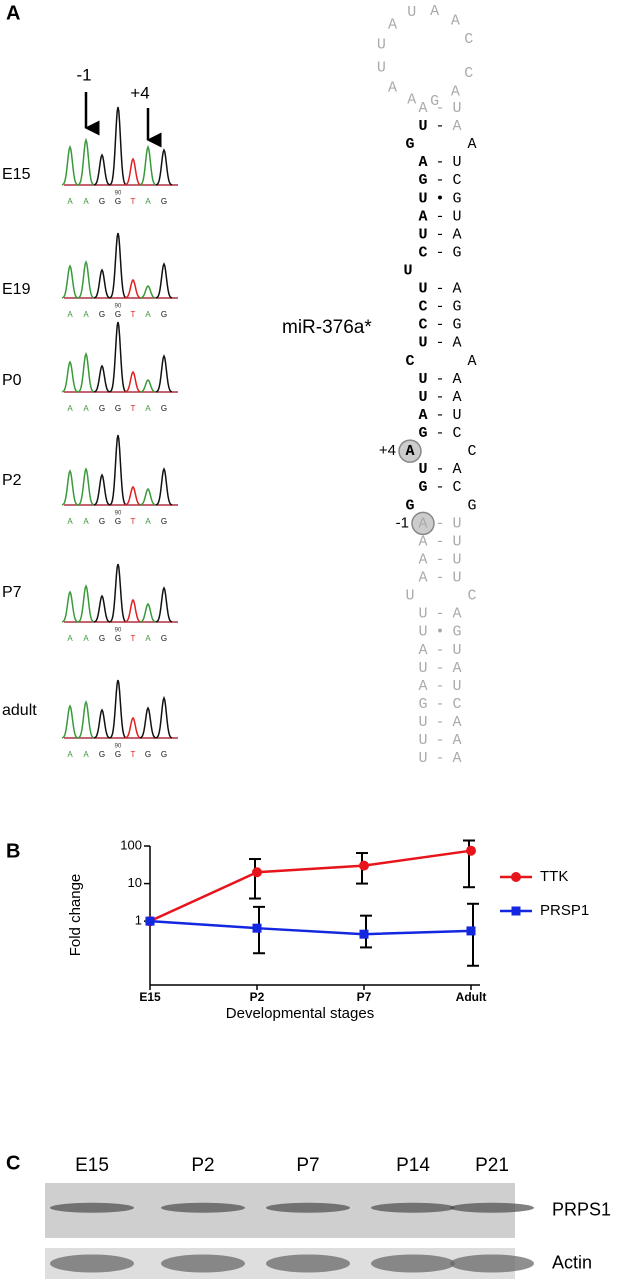 The width and height of the screenshot is (623, 1280). I want to click on legend-label: TTK, so click(554, 876).